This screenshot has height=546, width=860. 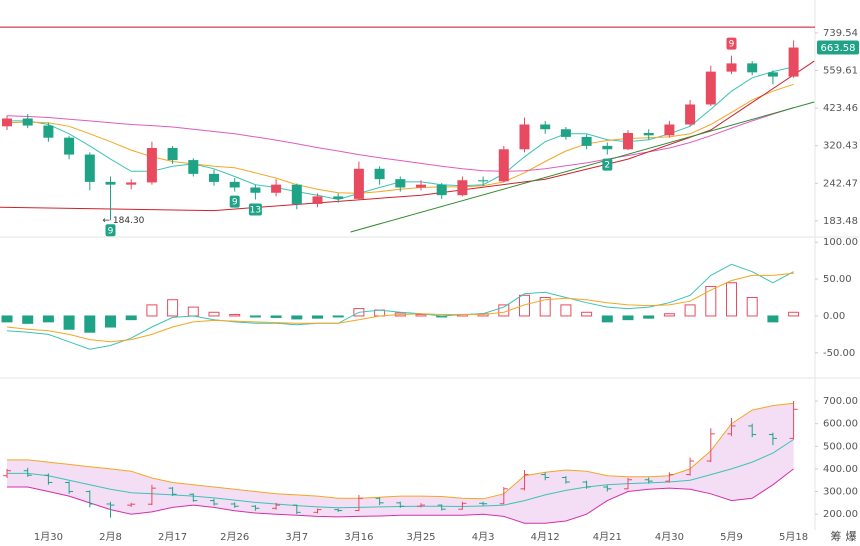 What do you see at coordinates (669, 537) in the screenshot?
I see `x-tick-label: 4月30` at bounding box center [669, 537].